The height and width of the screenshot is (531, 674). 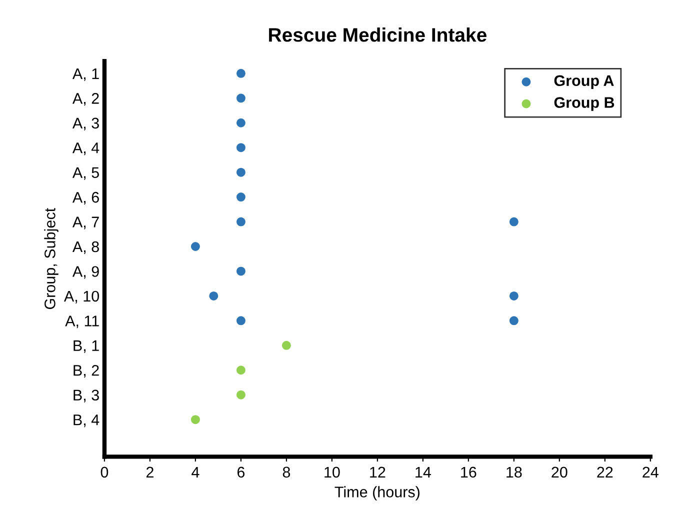 What do you see at coordinates (377, 493) in the screenshot?
I see `x-axis-title: Time (hours)` at bounding box center [377, 493].